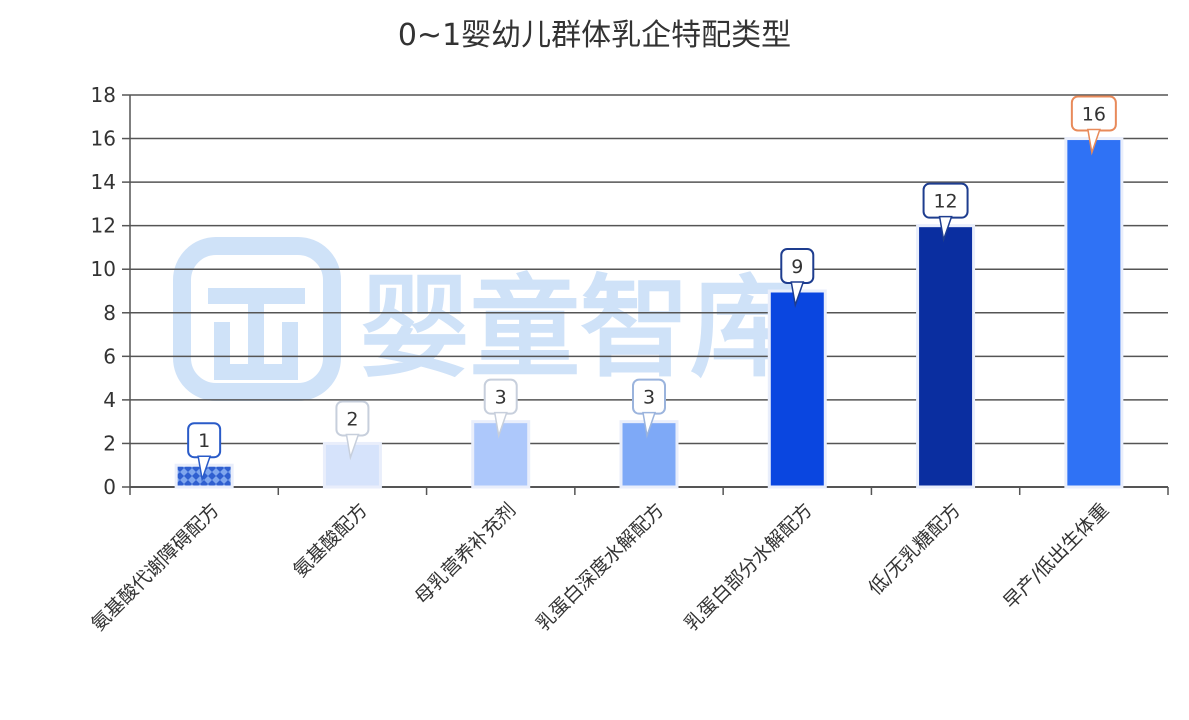 This screenshot has width=1189, height=720. I want to click on x-tick-label: 低/无乳糖配方, so click(914, 549).